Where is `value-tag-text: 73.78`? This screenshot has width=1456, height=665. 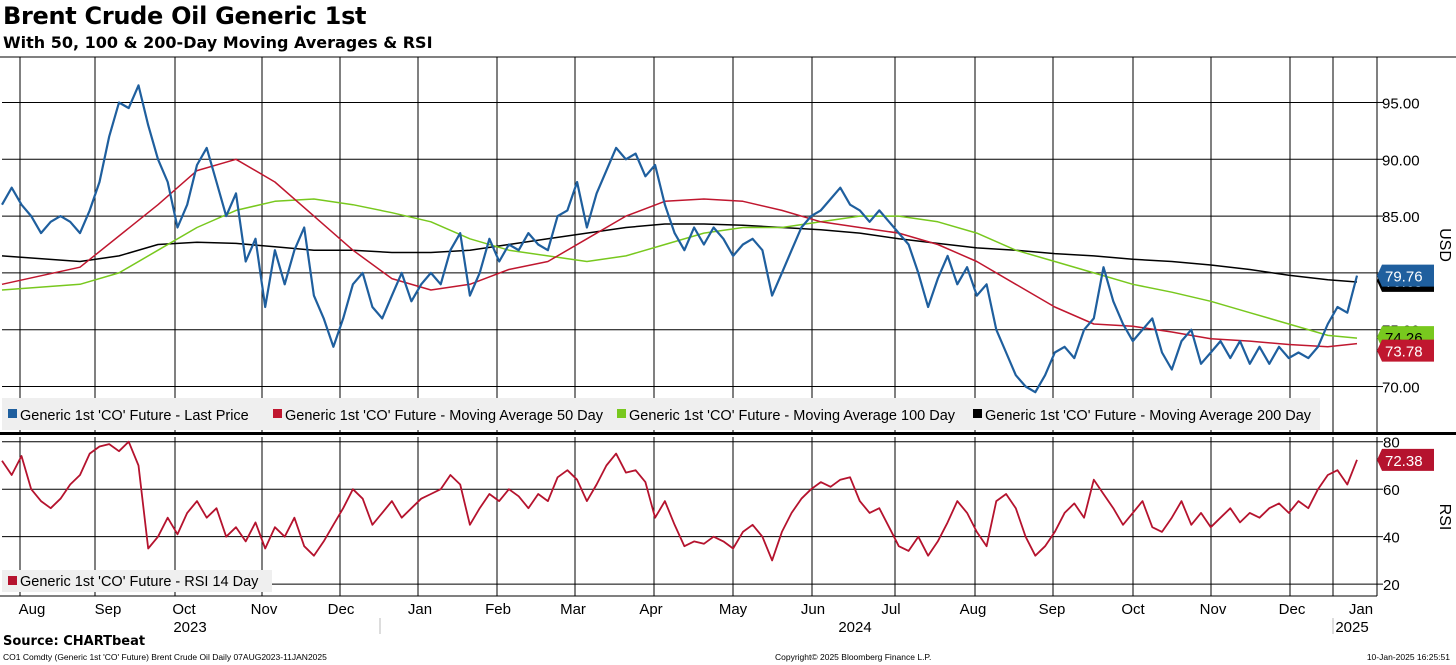
value-tag-text: 73.78 is located at coordinates (1404, 352).